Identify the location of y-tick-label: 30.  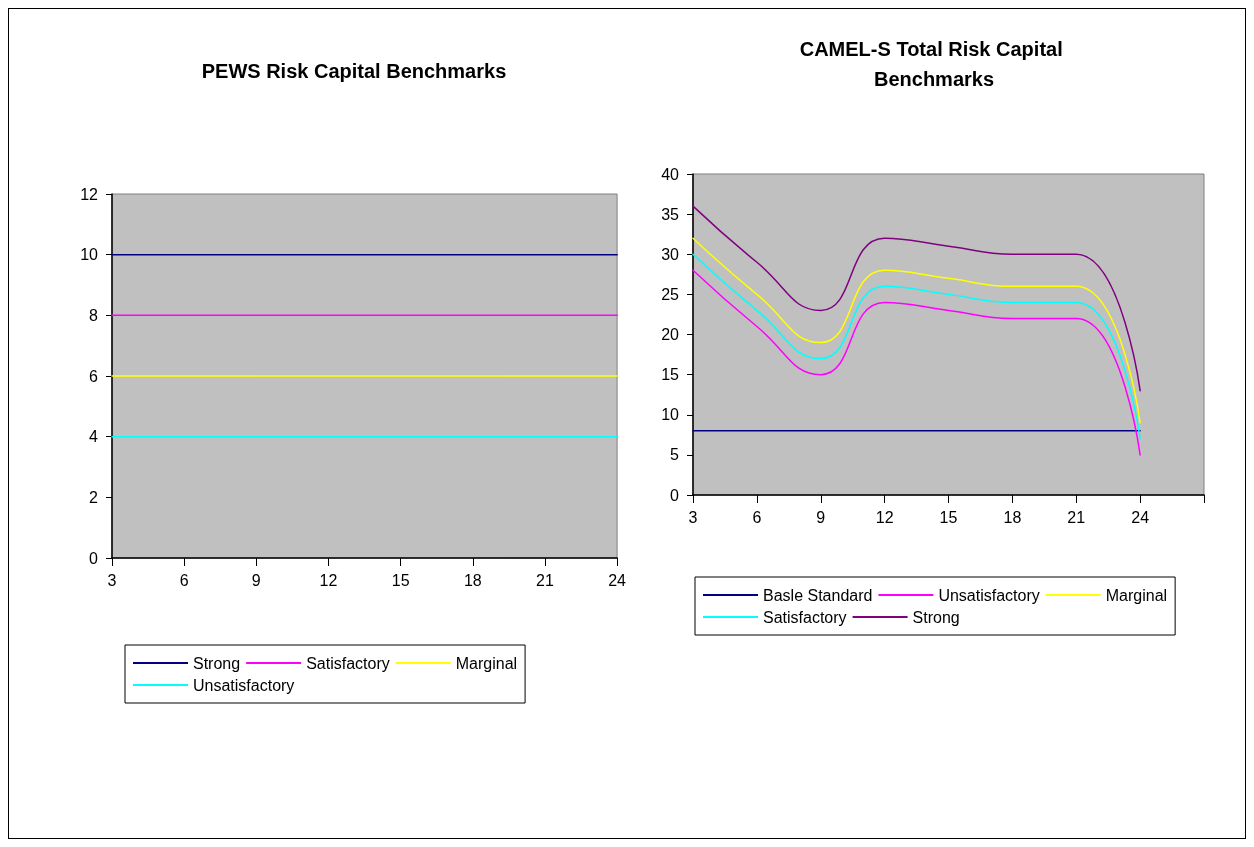
(670, 254).